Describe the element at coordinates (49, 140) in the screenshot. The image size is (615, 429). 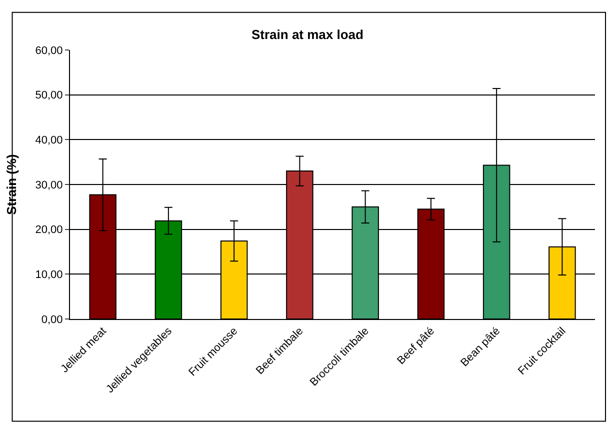
I see `y-tick-label: 40,00` at that location.